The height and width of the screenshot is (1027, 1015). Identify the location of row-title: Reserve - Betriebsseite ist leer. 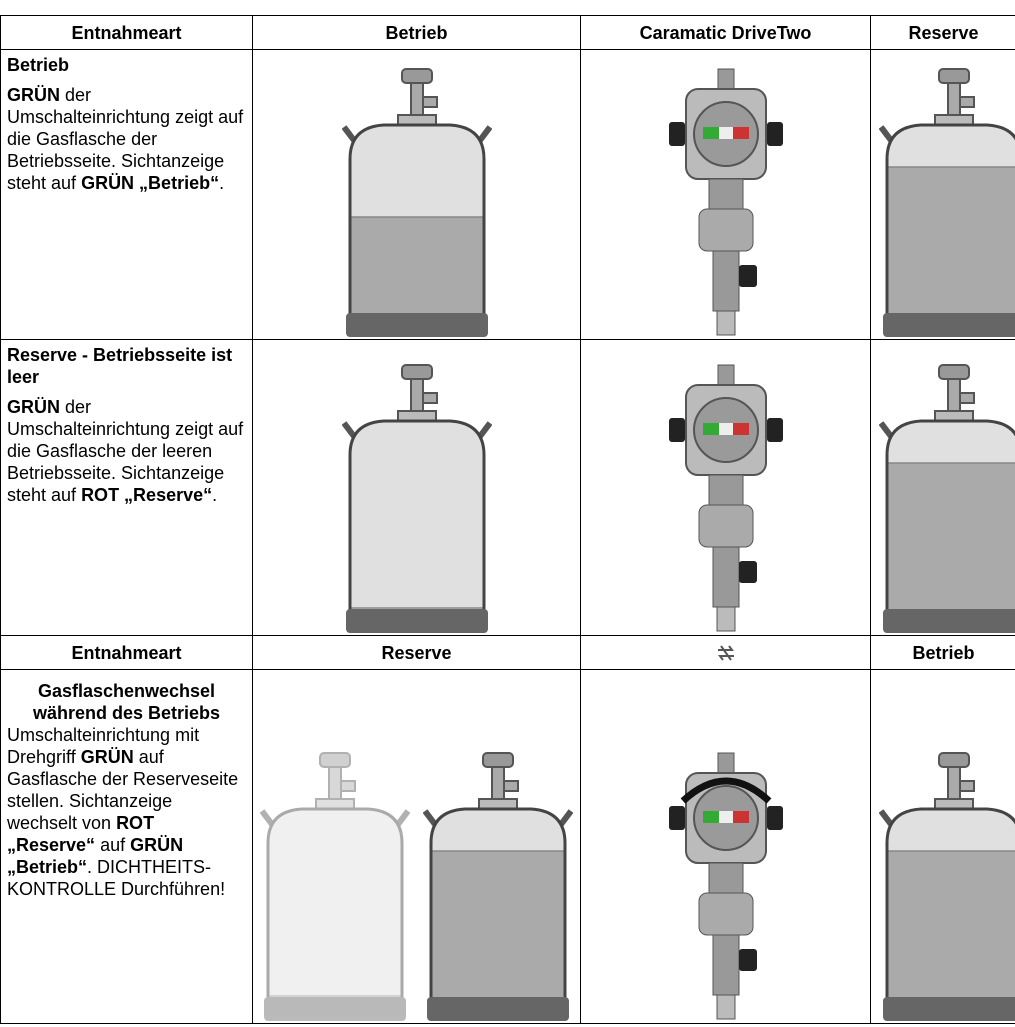
(120, 366).